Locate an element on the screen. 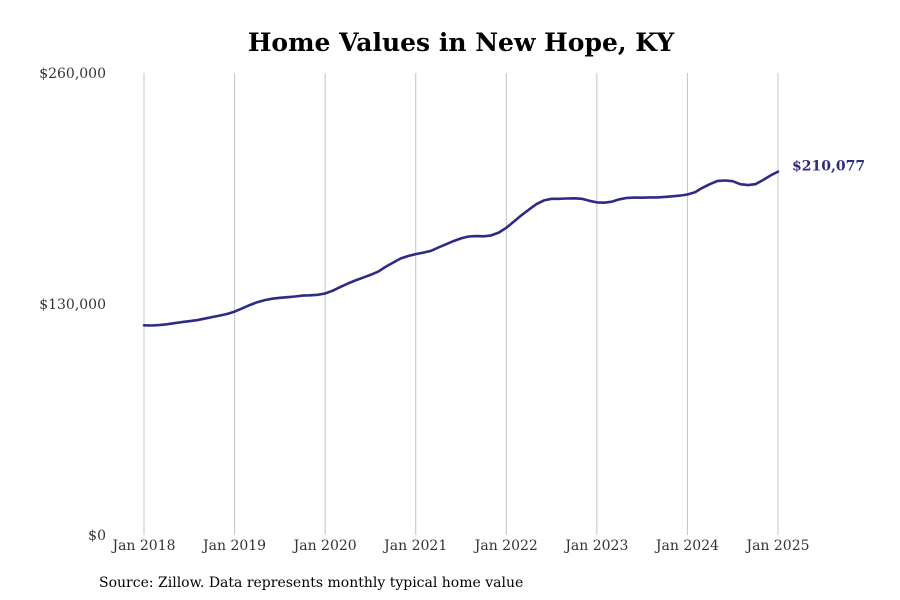  chart-title: Home Values in New Hope, KY is located at coordinates (462, 42).